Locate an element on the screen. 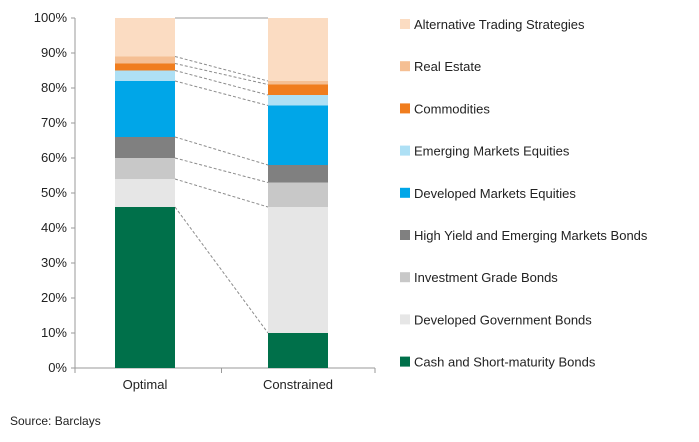 Image resolution: width=699 pixels, height=442 pixels. legend-label: Emerging Markets Equities is located at coordinates (492, 151).